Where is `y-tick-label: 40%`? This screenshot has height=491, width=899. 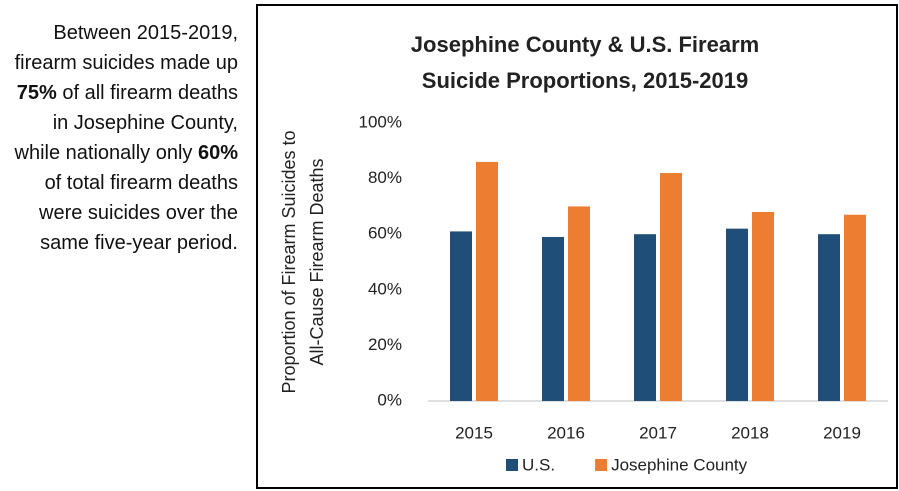 y-tick-label: 40% is located at coordinates (385, 288).